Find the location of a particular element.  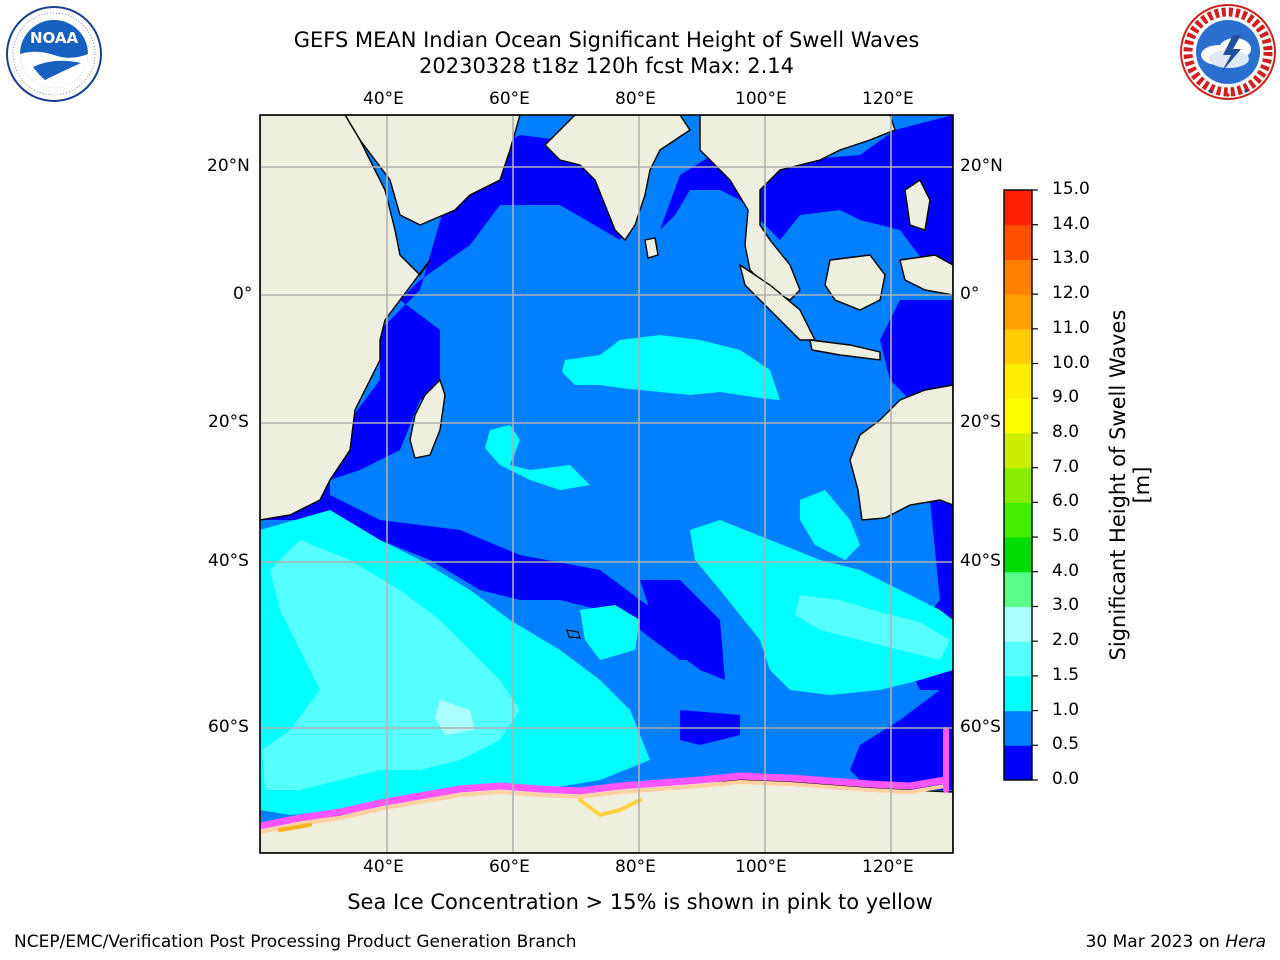

map-subtitle: 20230328 t18z 120h fcst Max: 2.14 is located at coordinates (606, 66).